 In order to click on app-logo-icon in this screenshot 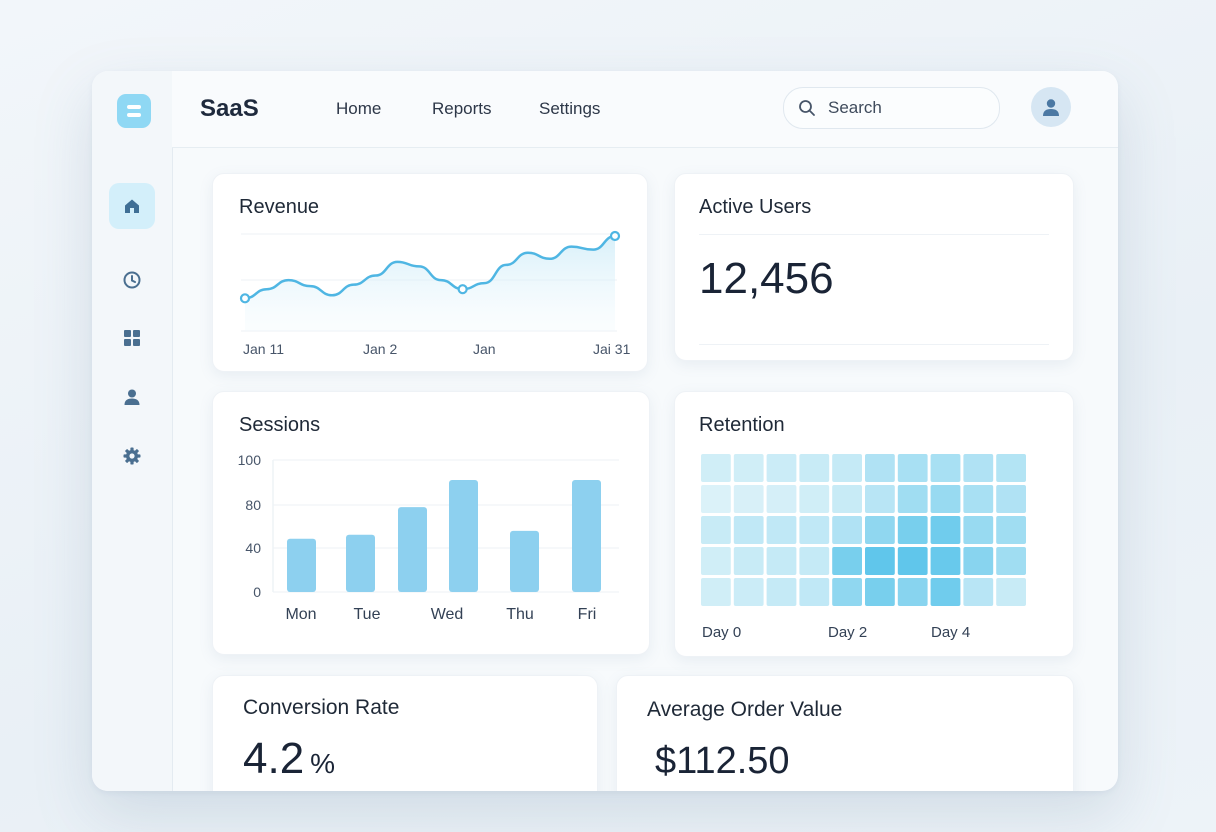, I will do `click(134, 111)`.